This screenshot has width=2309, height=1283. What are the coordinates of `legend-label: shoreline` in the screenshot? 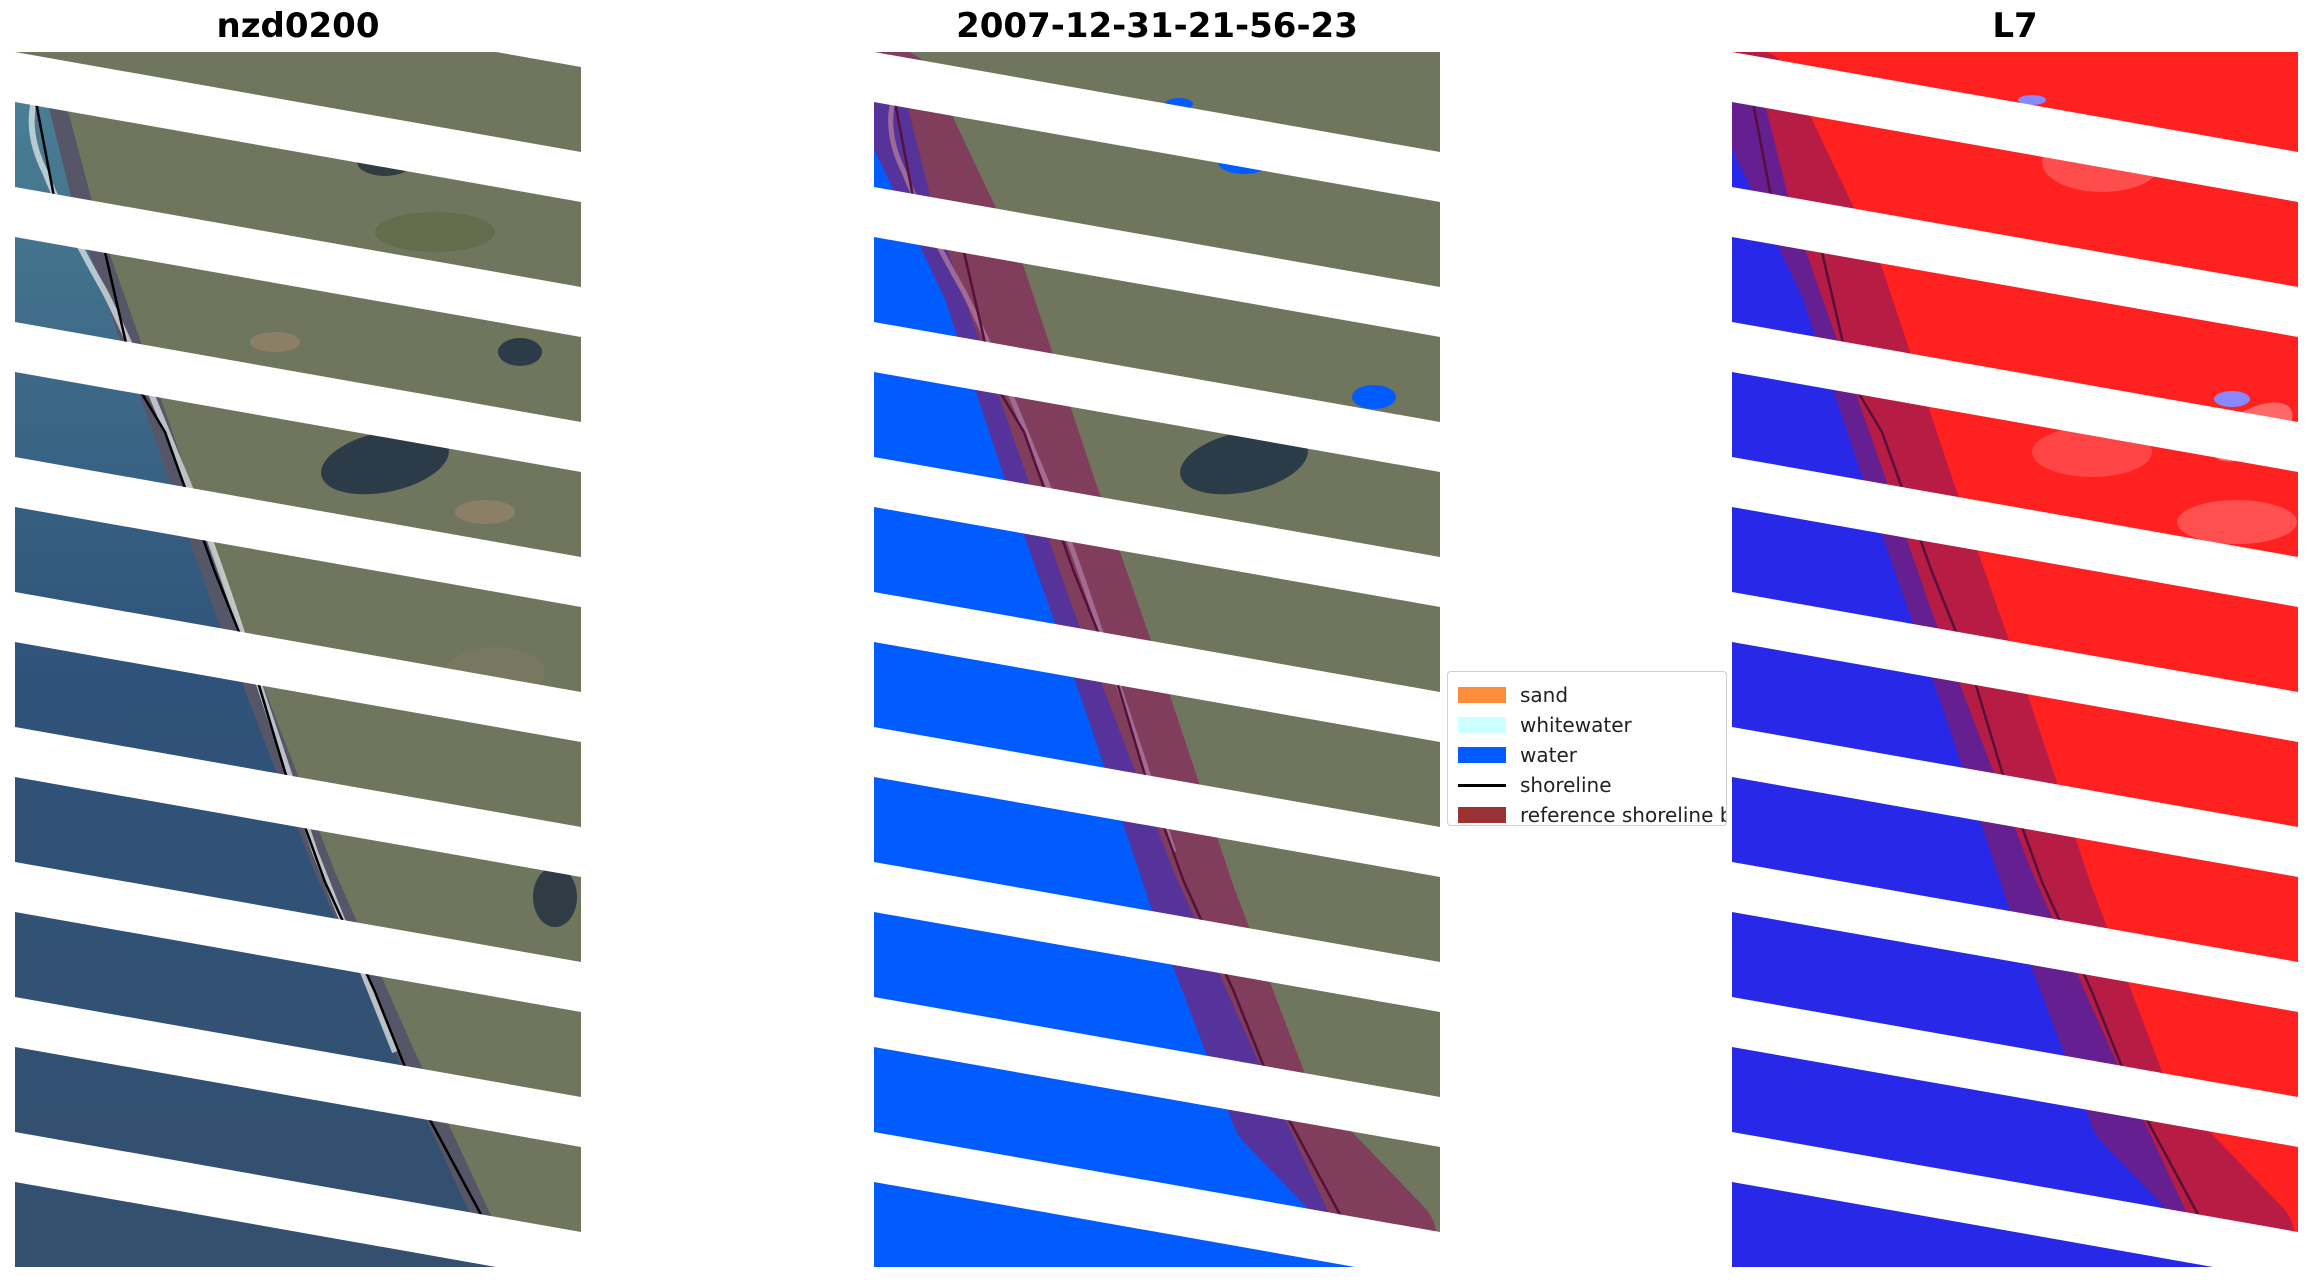 It's located at (1566, 785).